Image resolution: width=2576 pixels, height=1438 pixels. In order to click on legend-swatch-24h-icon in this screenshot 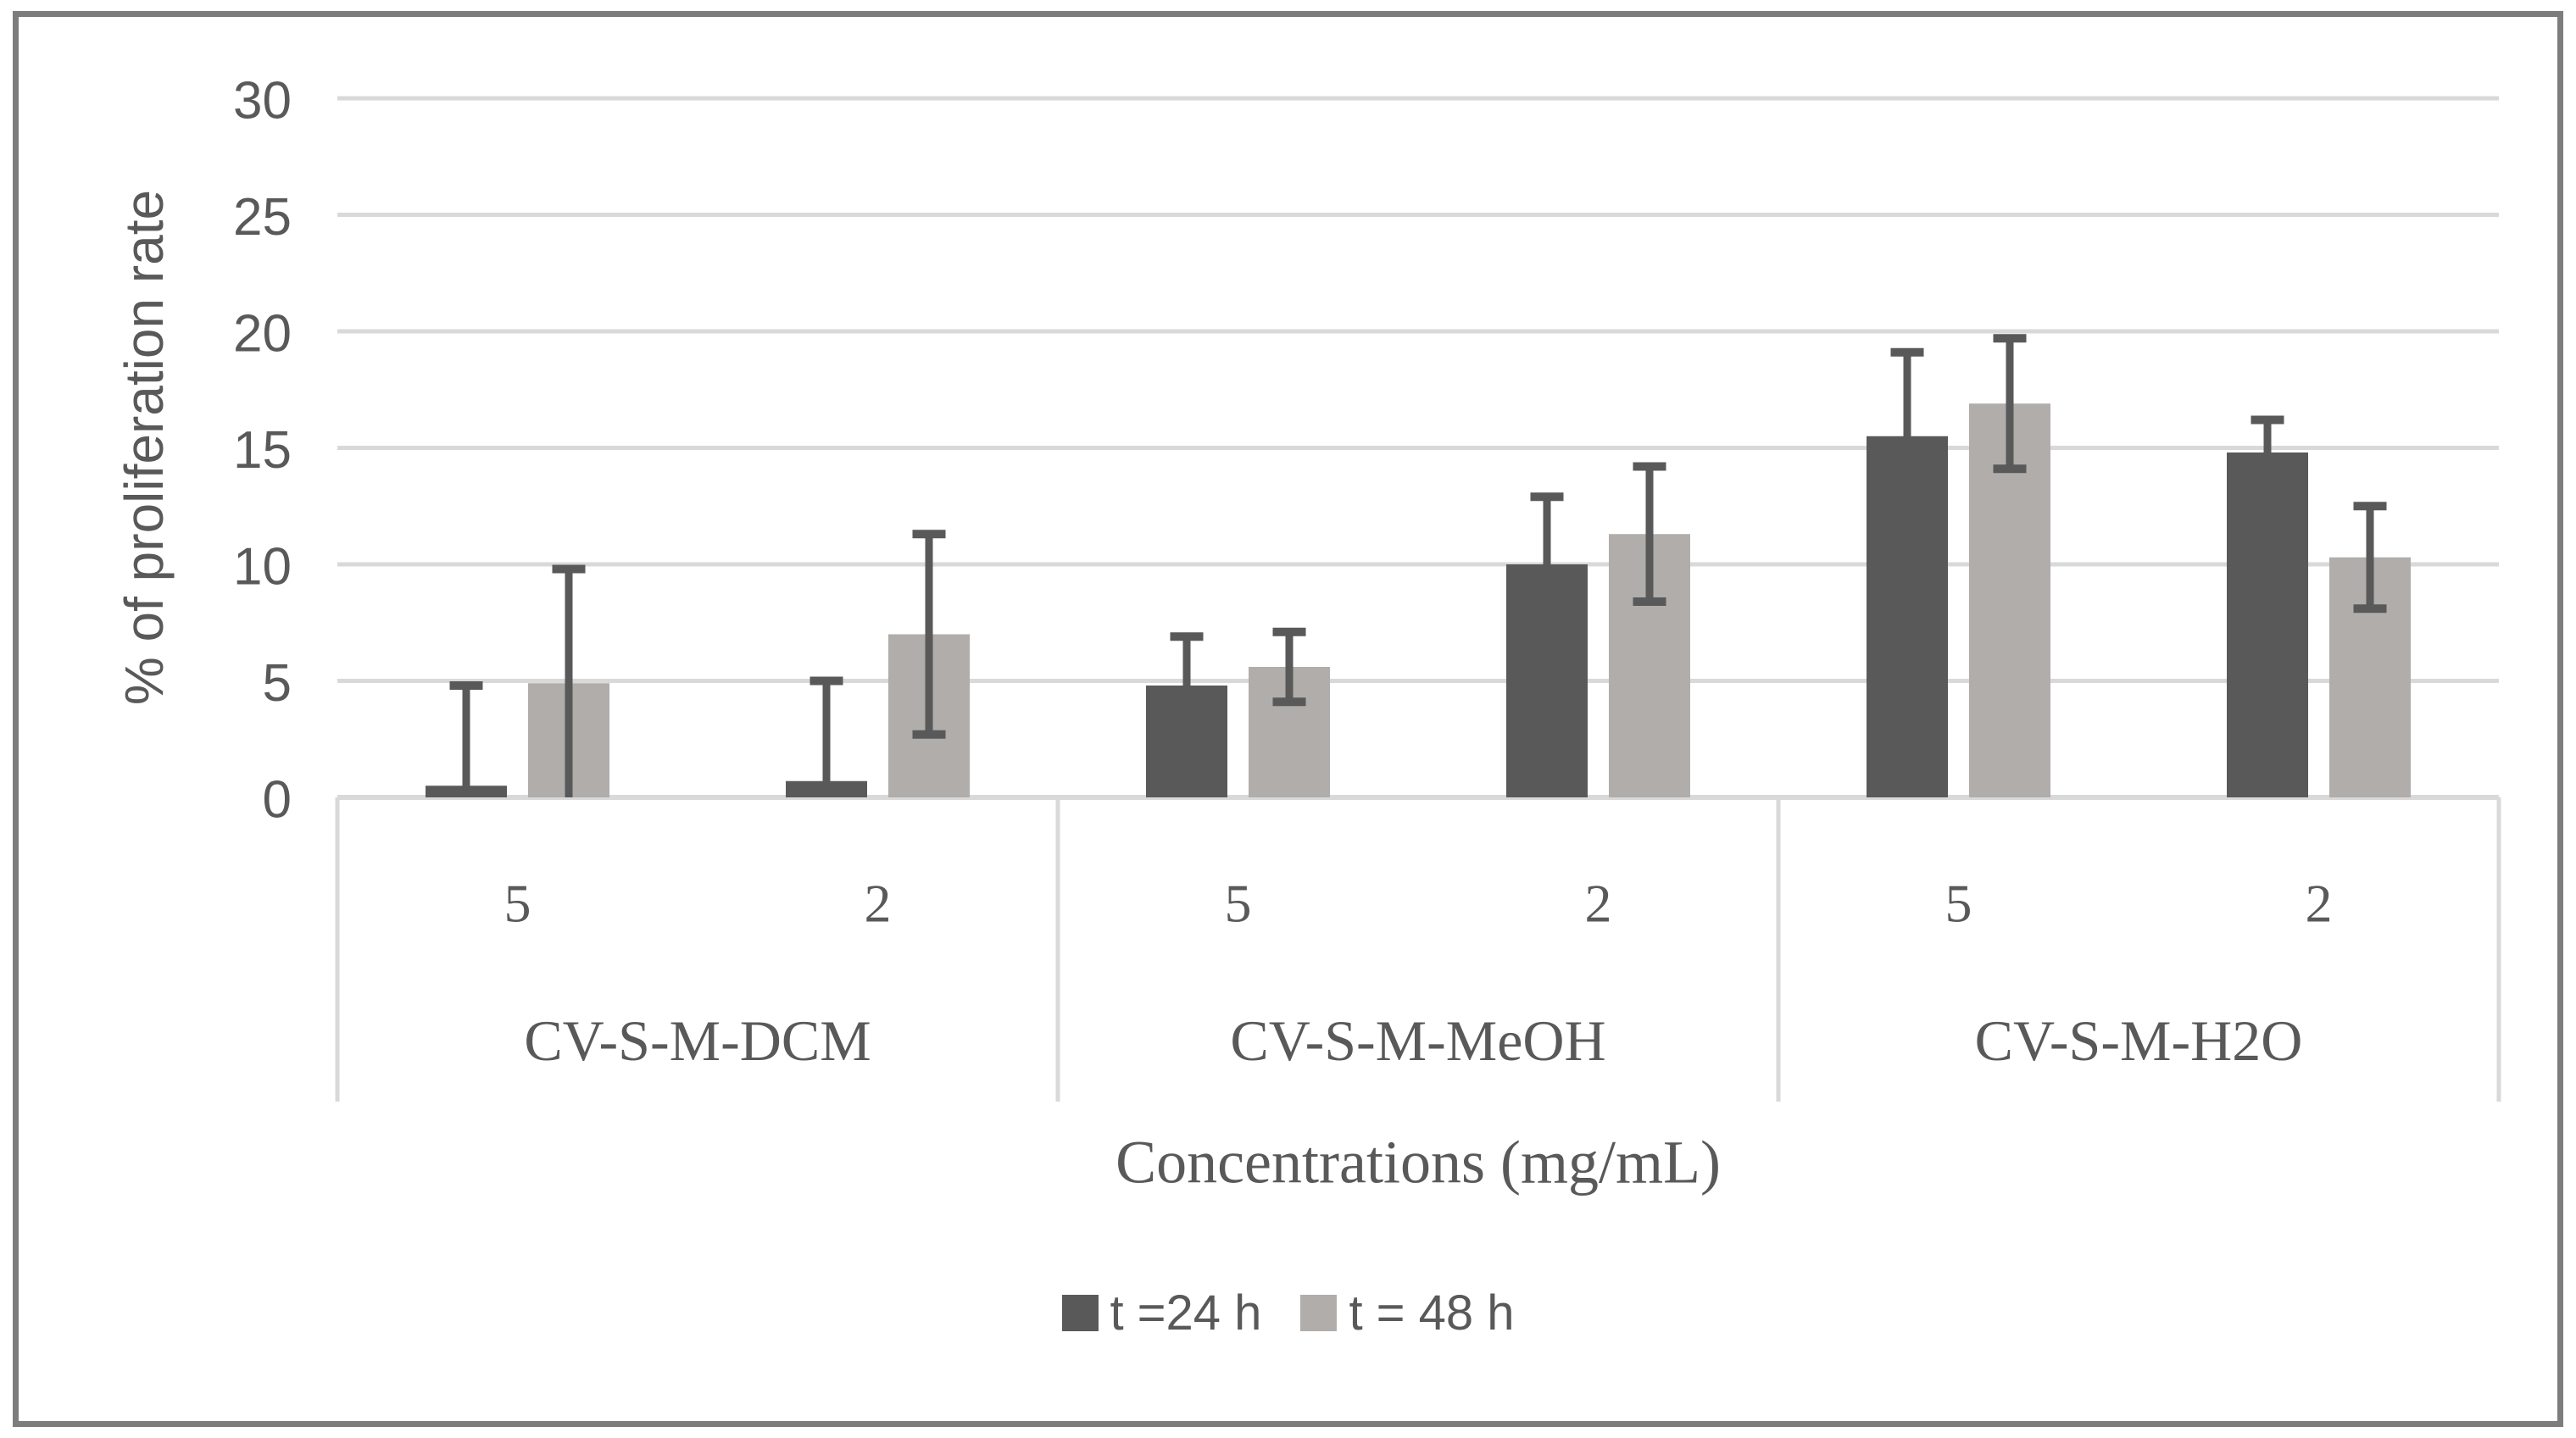, I will do `click(1080, 1313)`.